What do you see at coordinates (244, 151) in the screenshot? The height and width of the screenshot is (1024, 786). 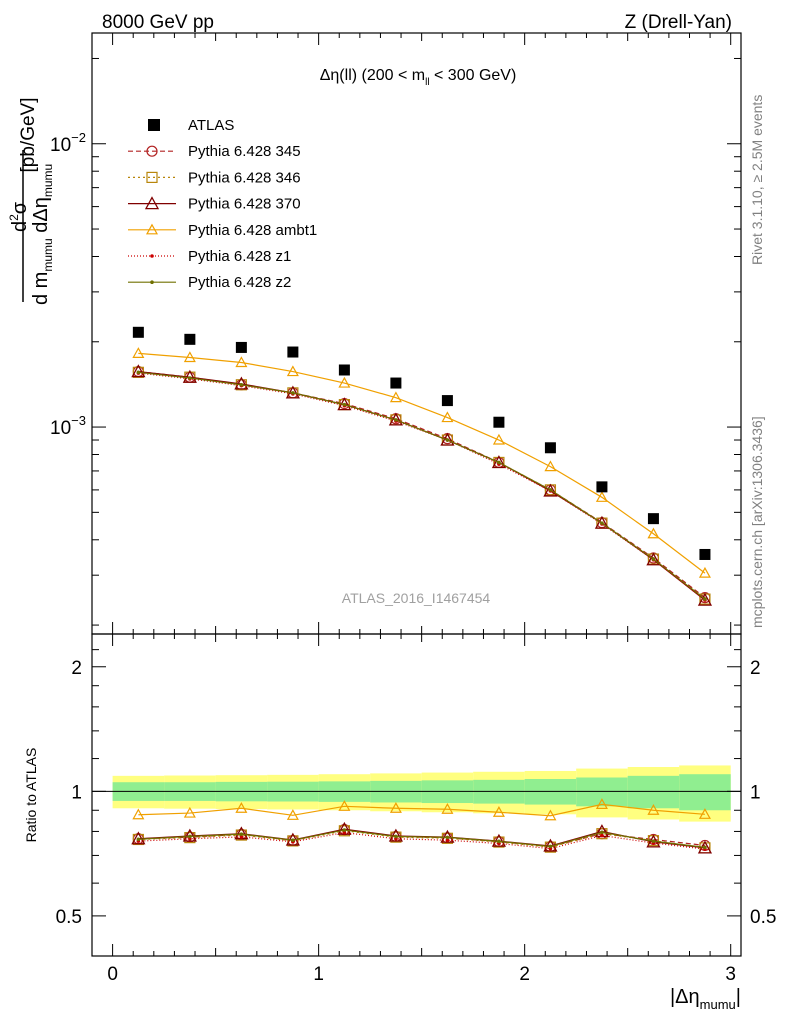 I see `legend-label: Pythia 6.428 345` at bounding box center [244, 151].